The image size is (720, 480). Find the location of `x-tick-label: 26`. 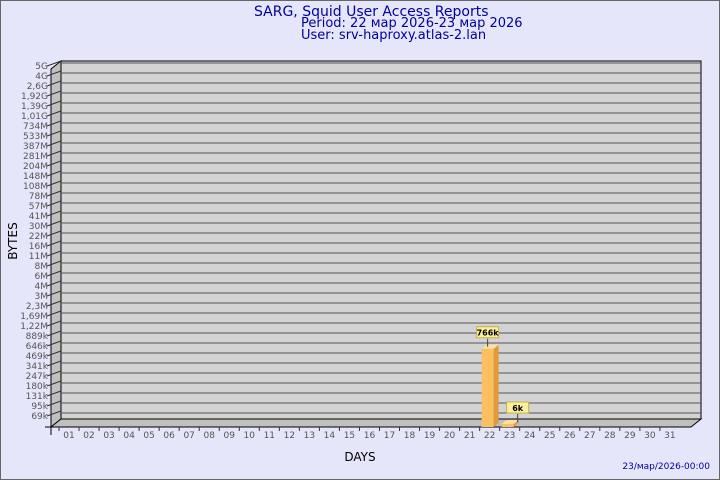

x-tick-label: 26 is located at coordinates (570, 436).